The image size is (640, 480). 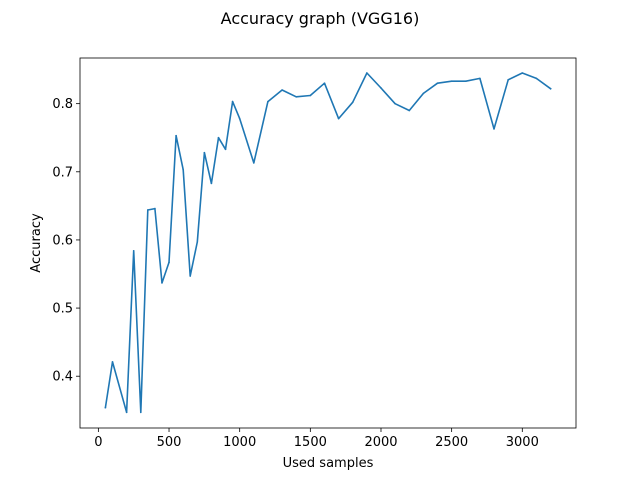 What do you see at coordinates (320, 18) in the screenshot?
I see `chart-title: Accuracy graph (VGG16)` at bounding box center [320, 18].